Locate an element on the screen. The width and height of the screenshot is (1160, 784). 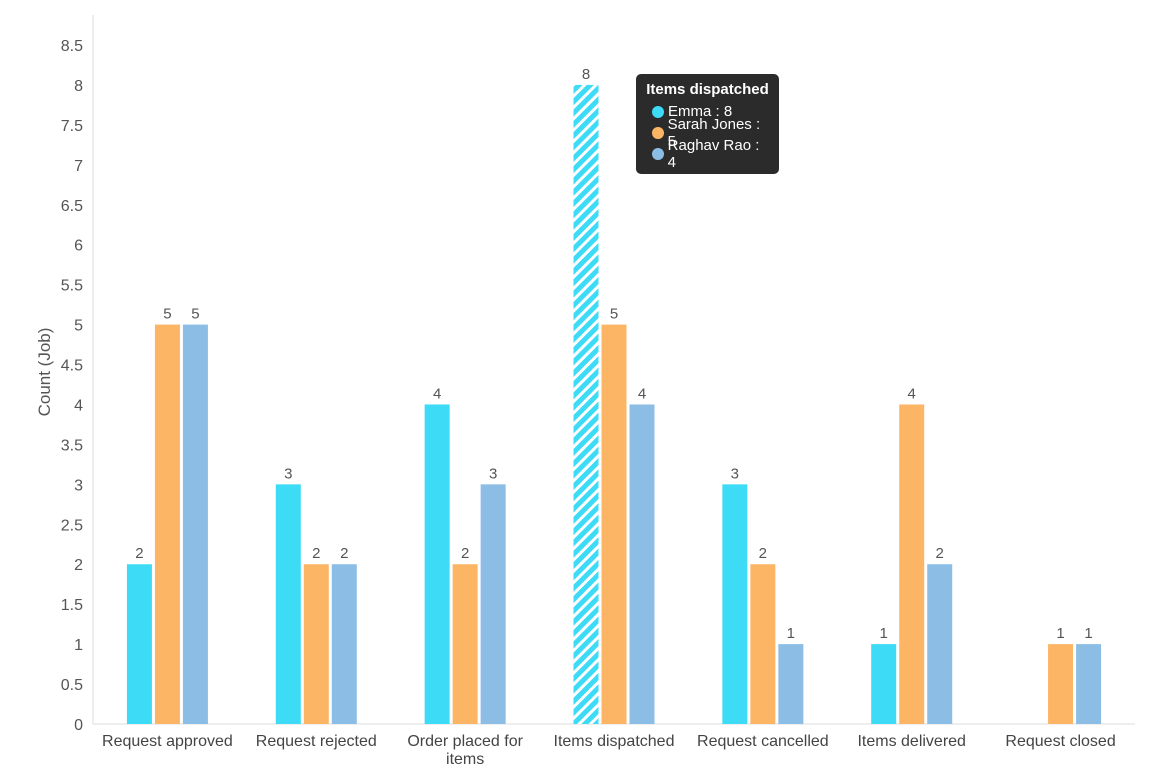
y-tick-label: 4 is located at coordinates (78, 405).